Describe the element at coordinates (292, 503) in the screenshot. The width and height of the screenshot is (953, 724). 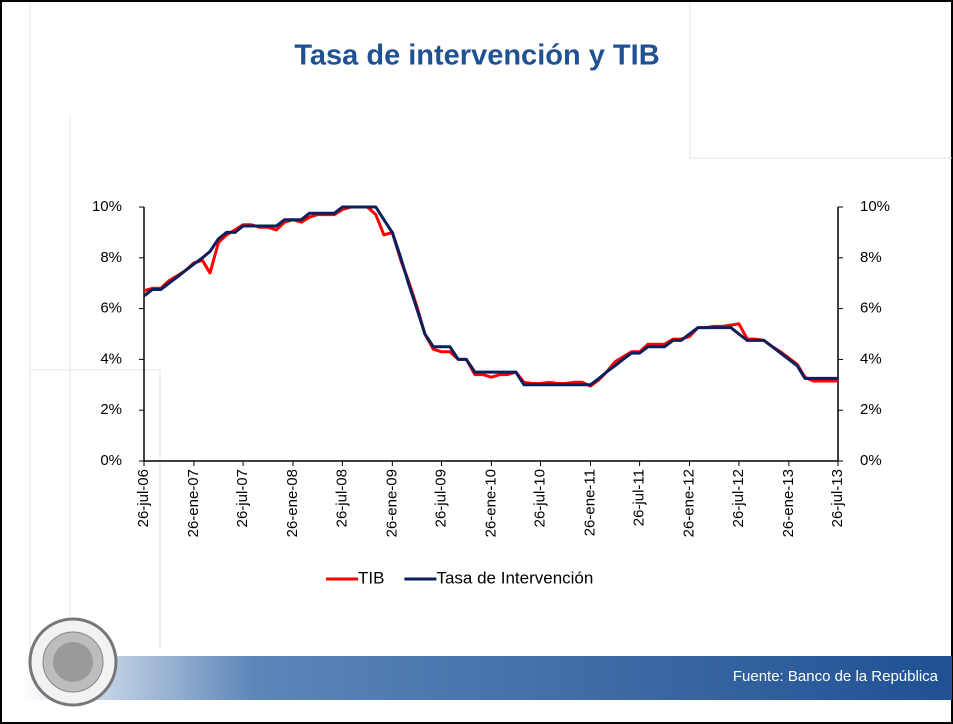
I see `x-tick-label: 26-ene-08` at that location.